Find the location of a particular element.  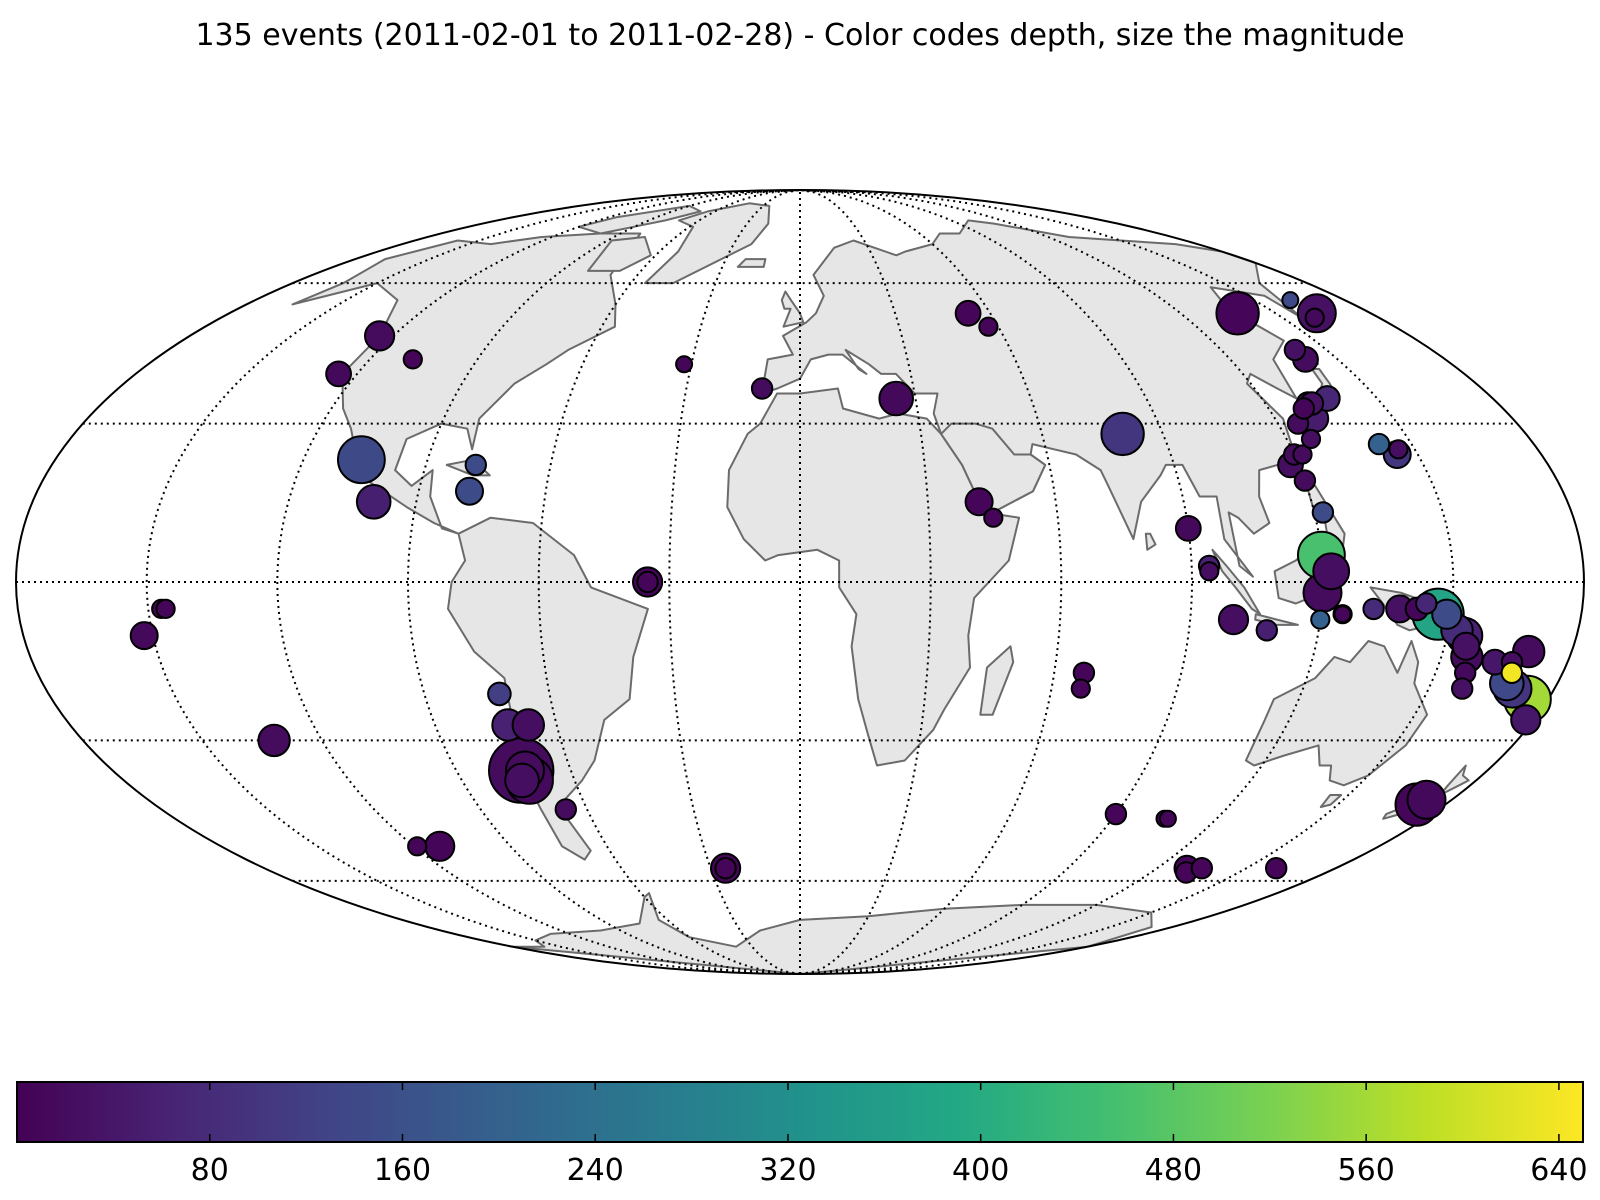

colorbar-tick-label: 240 is located at coordinates (595, 1170).